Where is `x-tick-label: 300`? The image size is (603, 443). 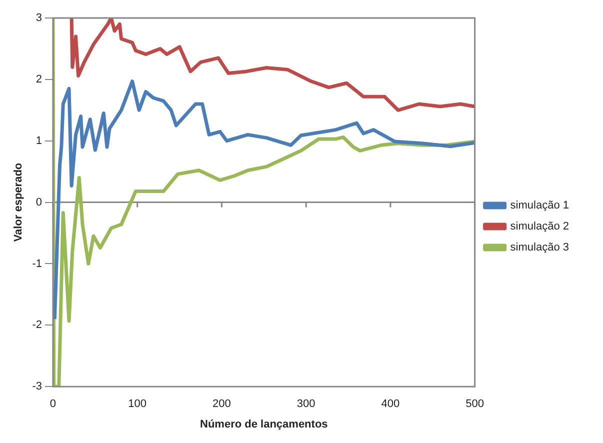 x-tick-label: 300 is located at coordinates (306, 404).